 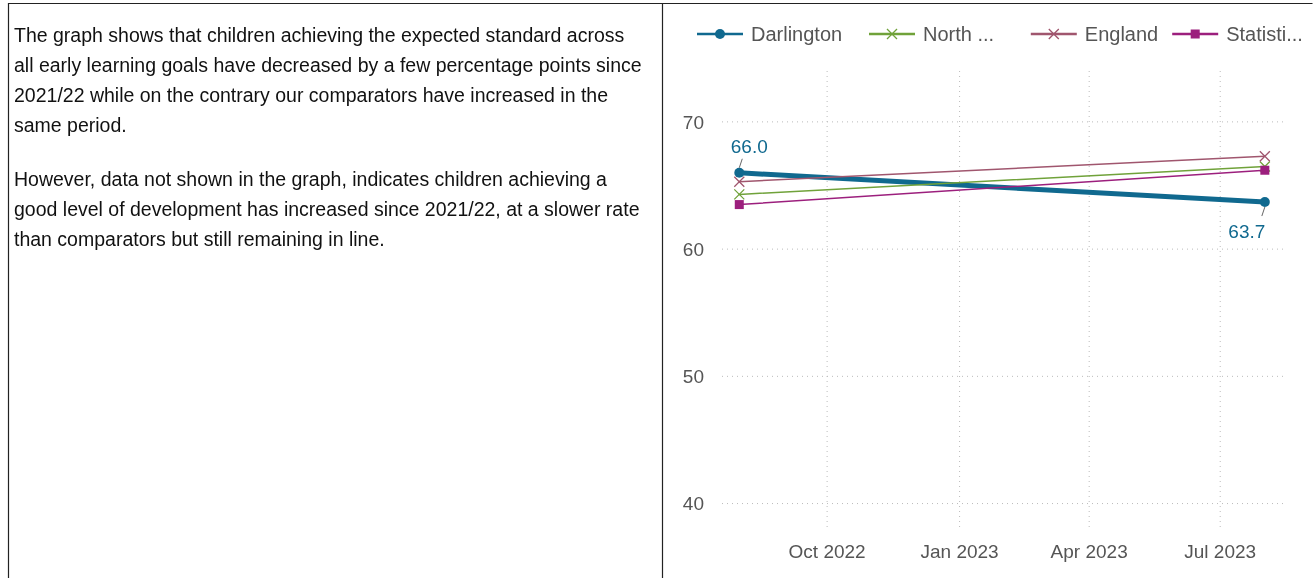 I want to click on y-tick-label: 60, so click(x=693, y=249).